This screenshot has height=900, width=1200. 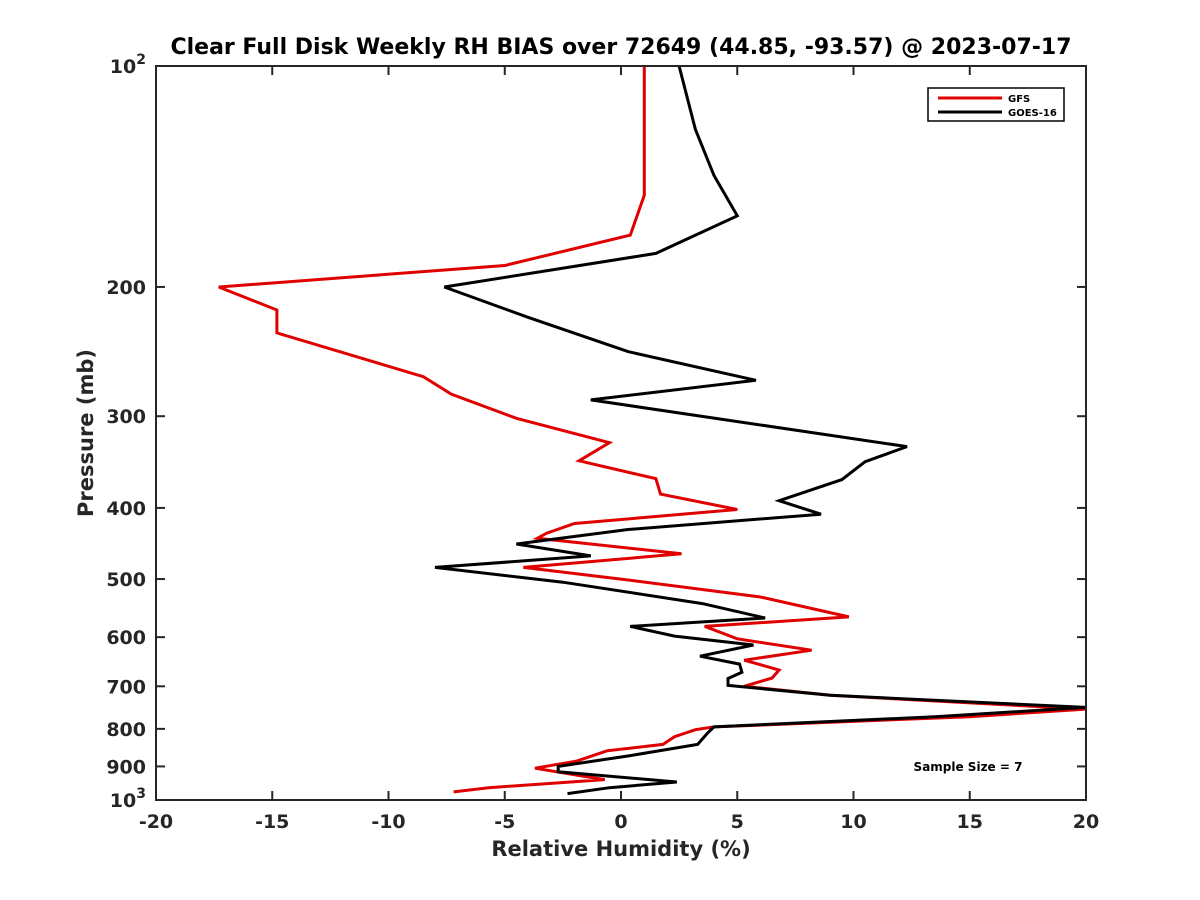 What do you see at coordinates (141, 60) in the screenshot?
I see `y-tick-label-exponent: 2` at bounding box center [141, 60].